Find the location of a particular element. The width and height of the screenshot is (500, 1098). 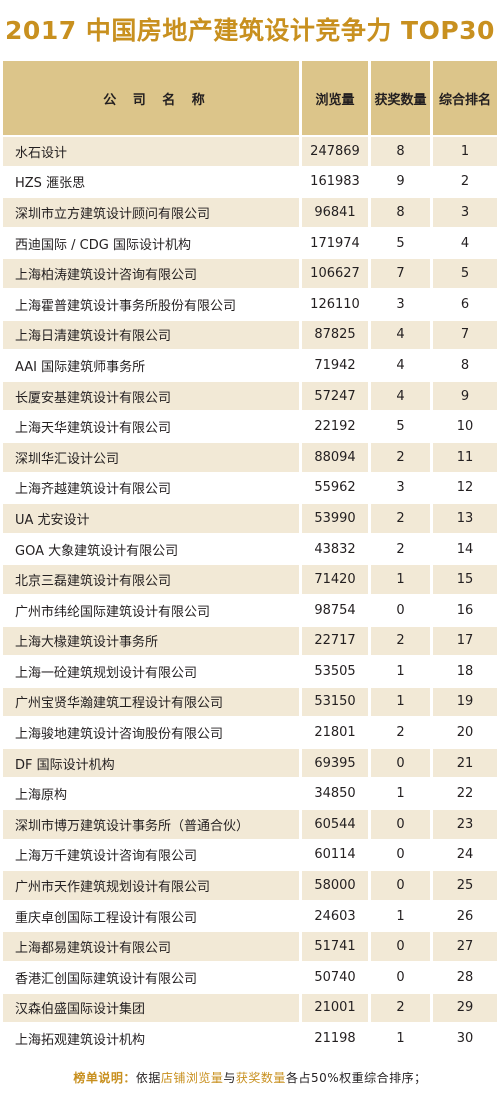

company-name-cell: 上海齐越建筑设计有限公司 is located at coordinates (152, 489).